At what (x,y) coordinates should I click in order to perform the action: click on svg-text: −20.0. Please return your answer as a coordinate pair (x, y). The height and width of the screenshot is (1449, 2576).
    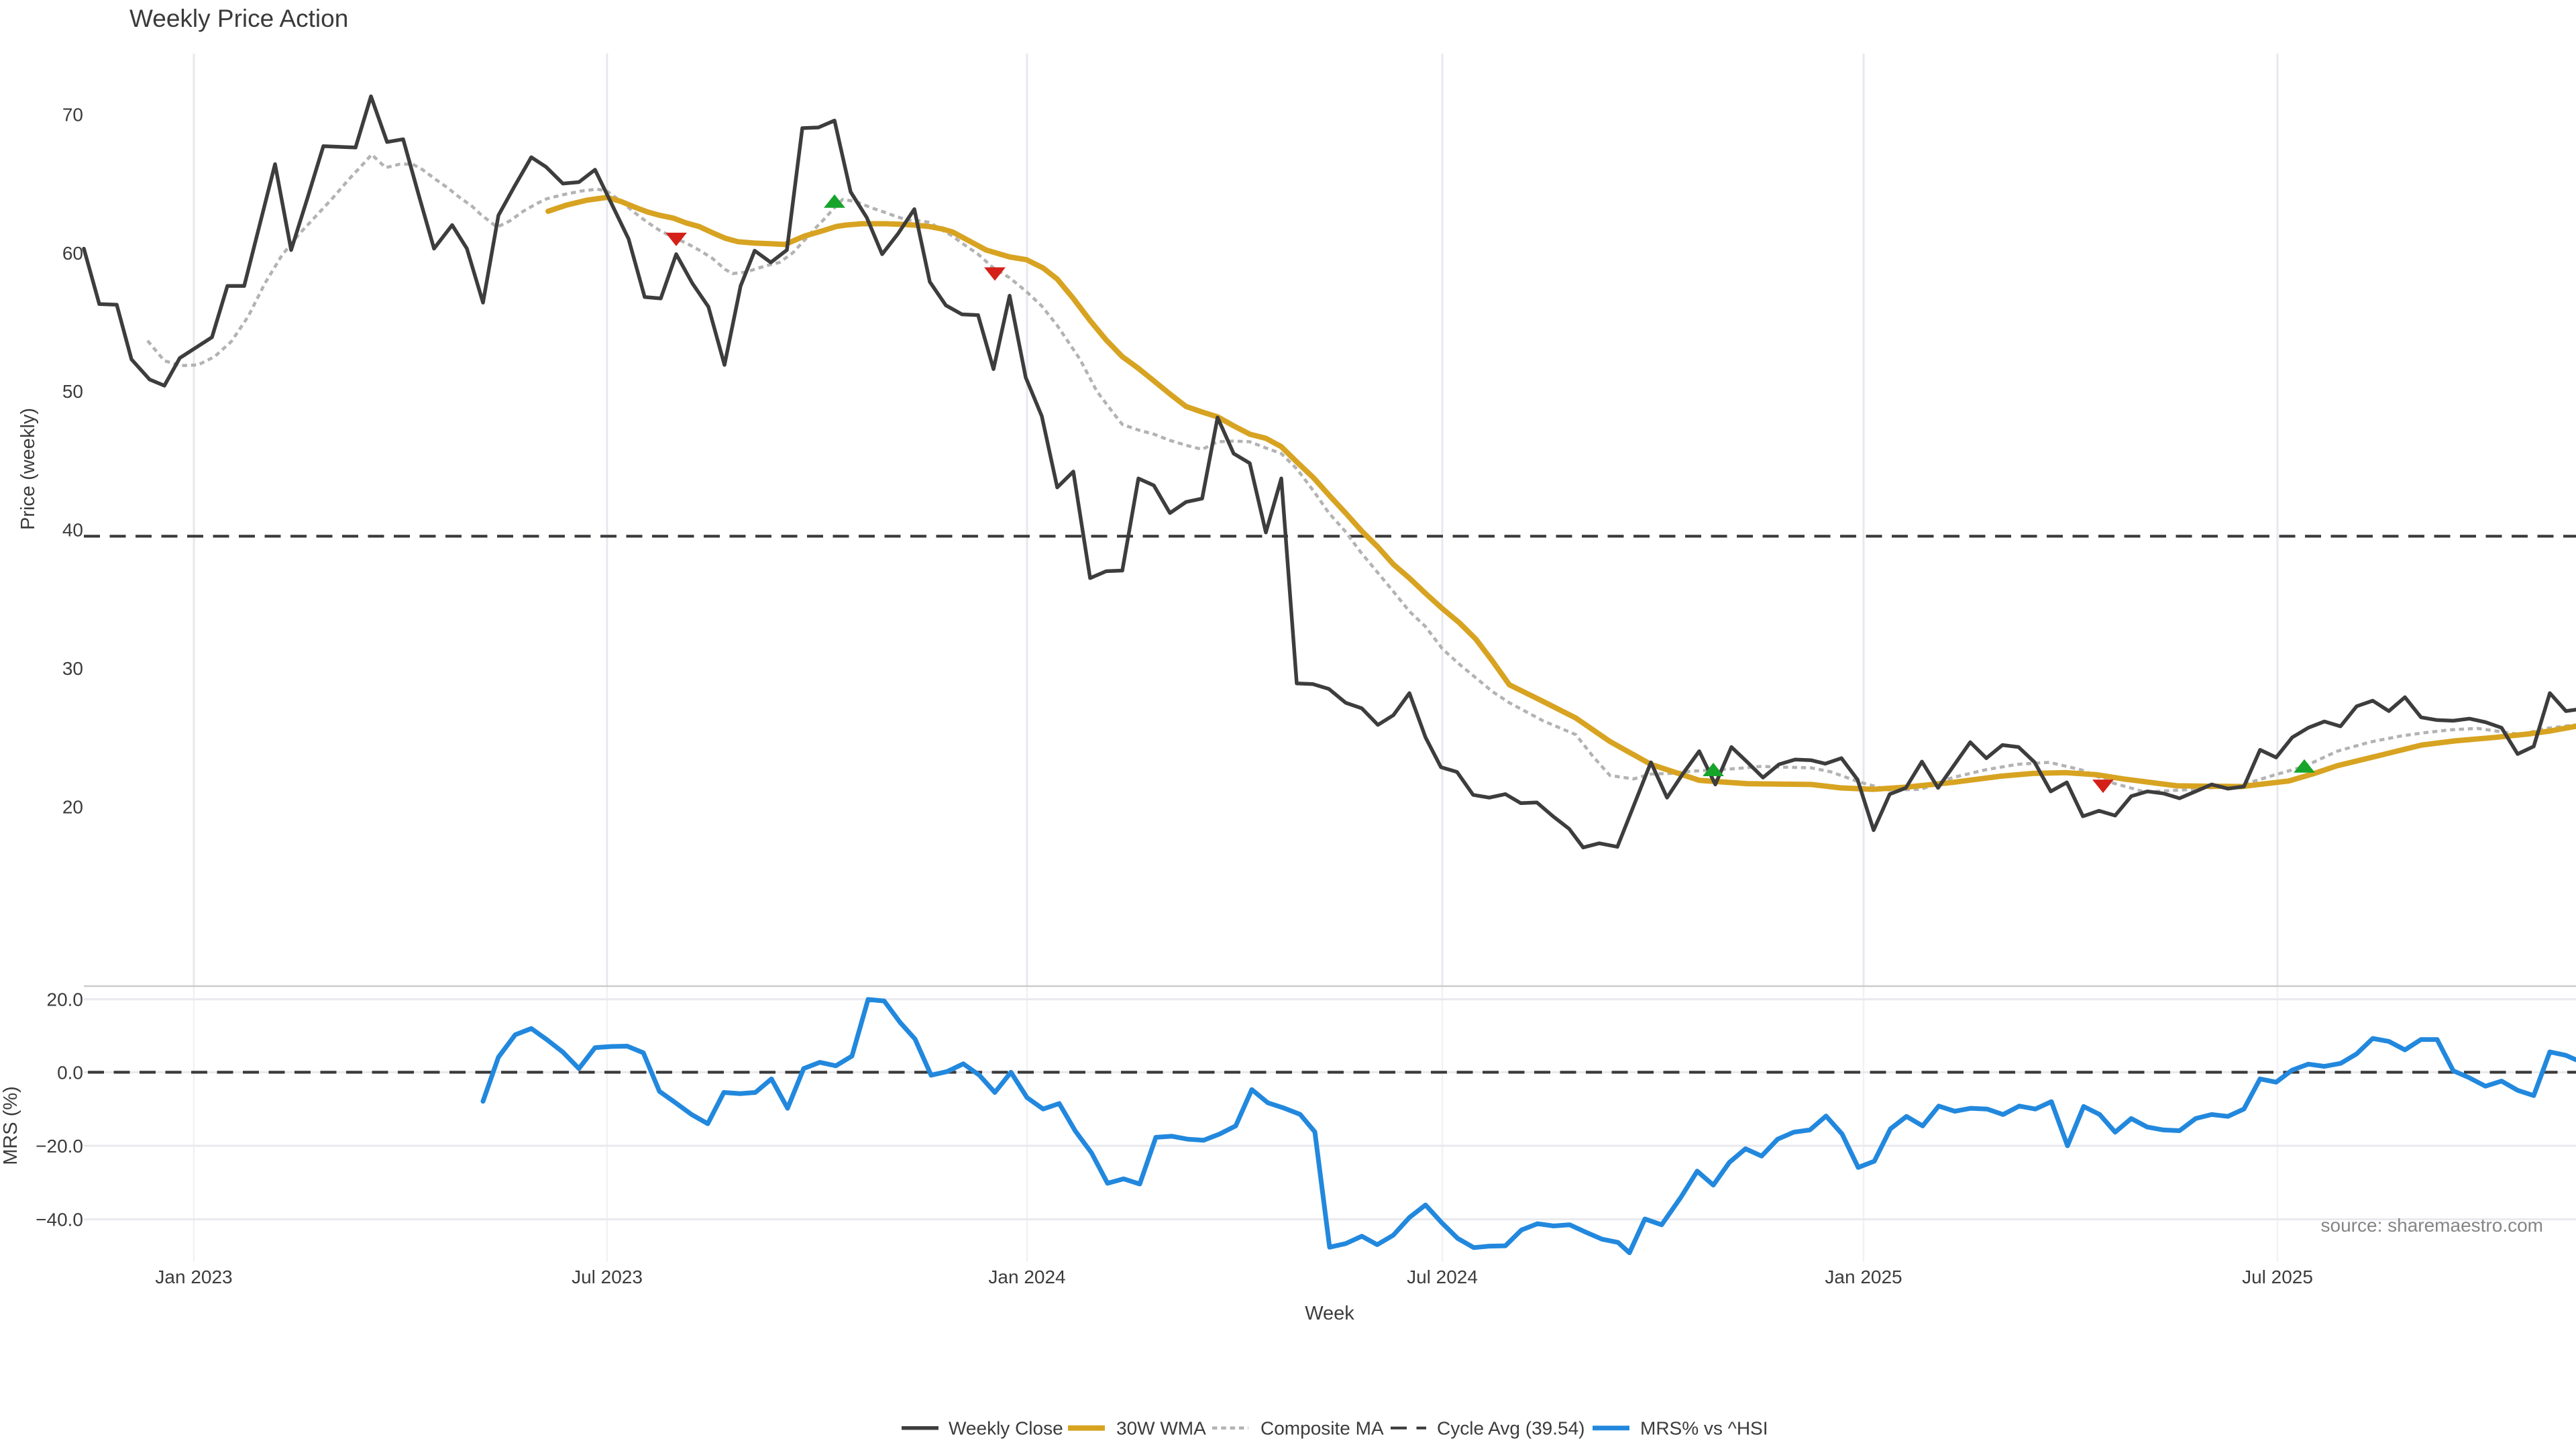
    Looking at the image, I should click on (59, 1146).